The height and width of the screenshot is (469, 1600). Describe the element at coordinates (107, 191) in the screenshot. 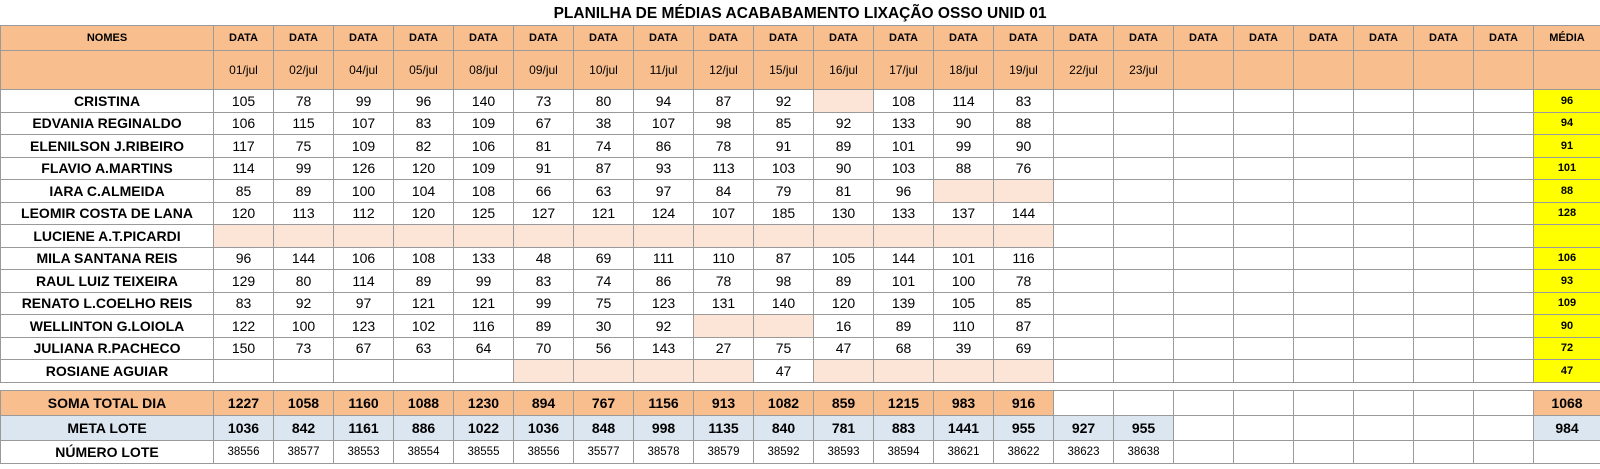

I see `employee-name: IARA C.ALMEIDA` at that location.